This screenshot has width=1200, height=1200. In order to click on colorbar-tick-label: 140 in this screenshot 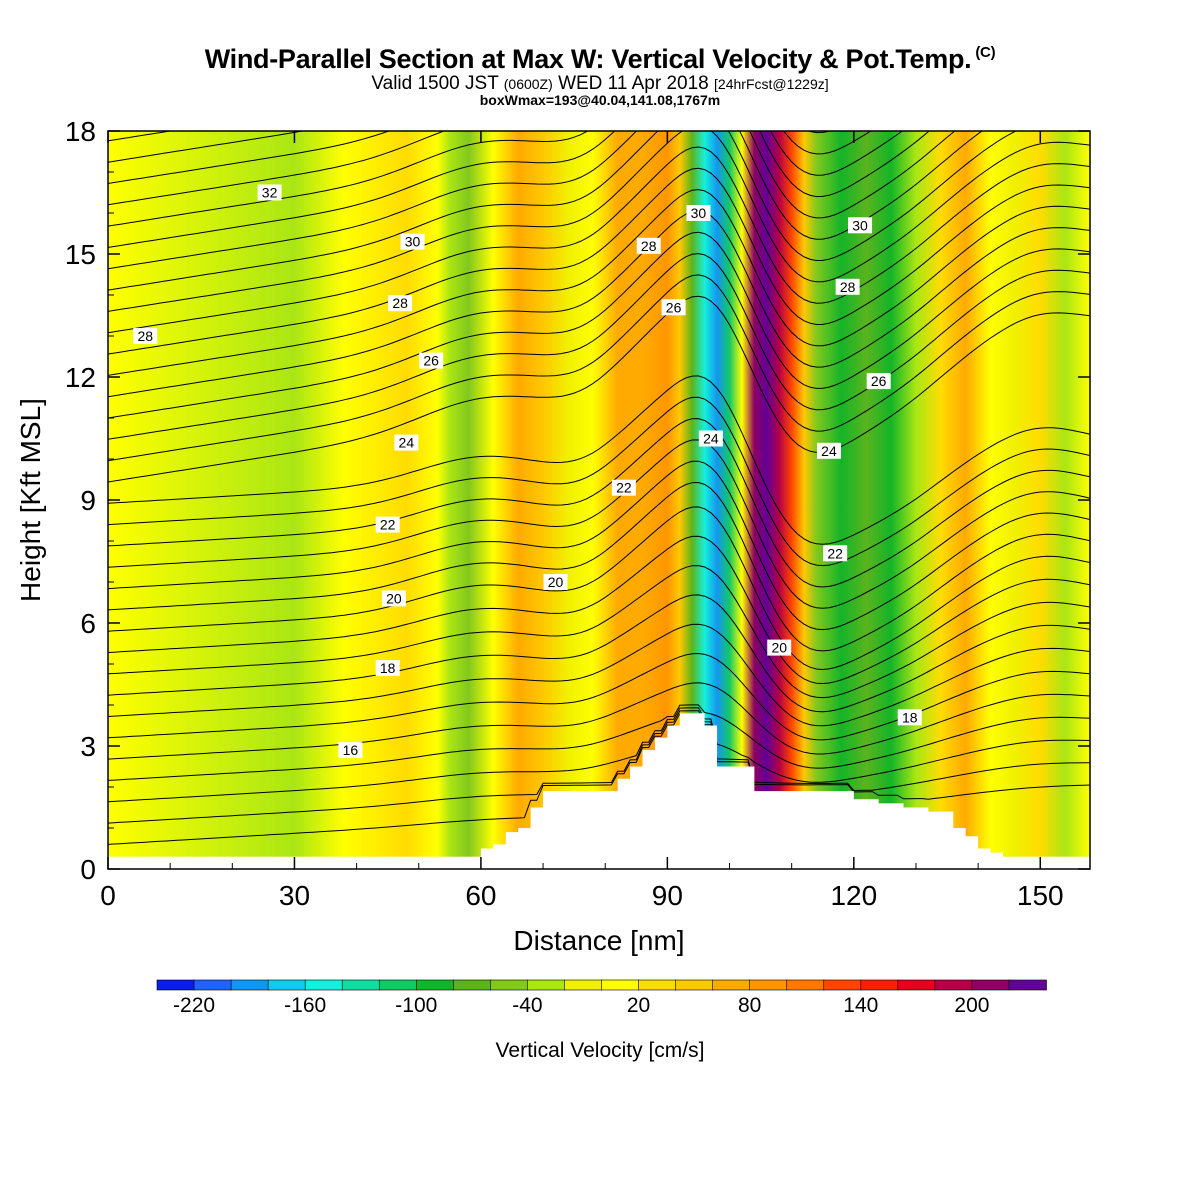, I will do `click(860, 1005)`.